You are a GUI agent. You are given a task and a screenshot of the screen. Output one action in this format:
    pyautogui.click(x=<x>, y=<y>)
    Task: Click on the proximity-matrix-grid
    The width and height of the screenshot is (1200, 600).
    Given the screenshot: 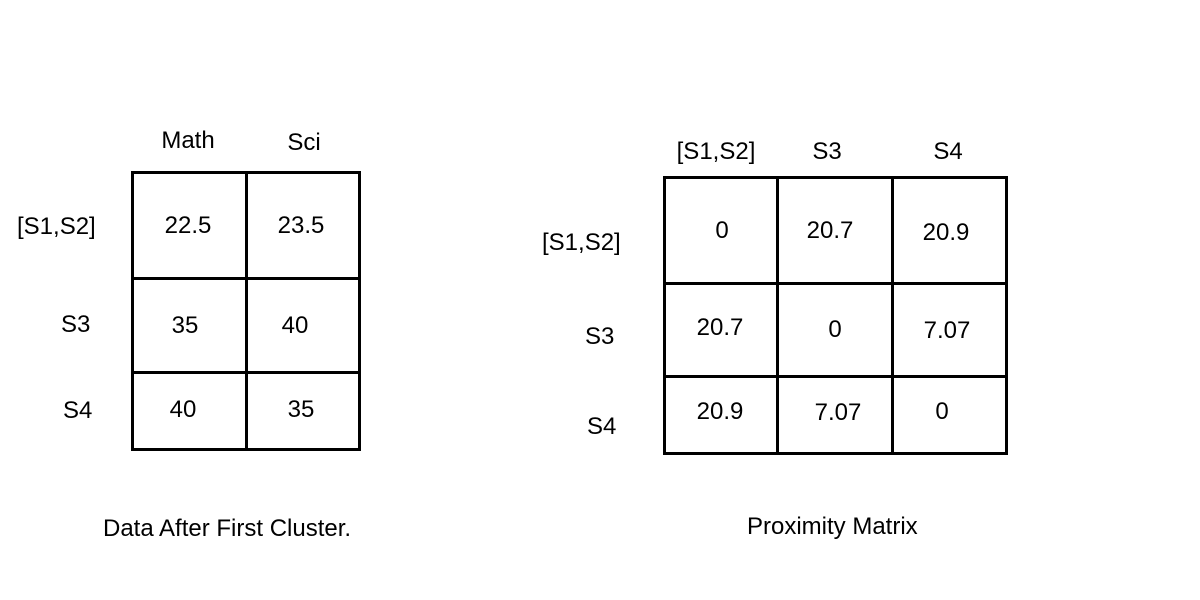 What is the action you would take?
    pyautogui.click(x=835, y=315)
    